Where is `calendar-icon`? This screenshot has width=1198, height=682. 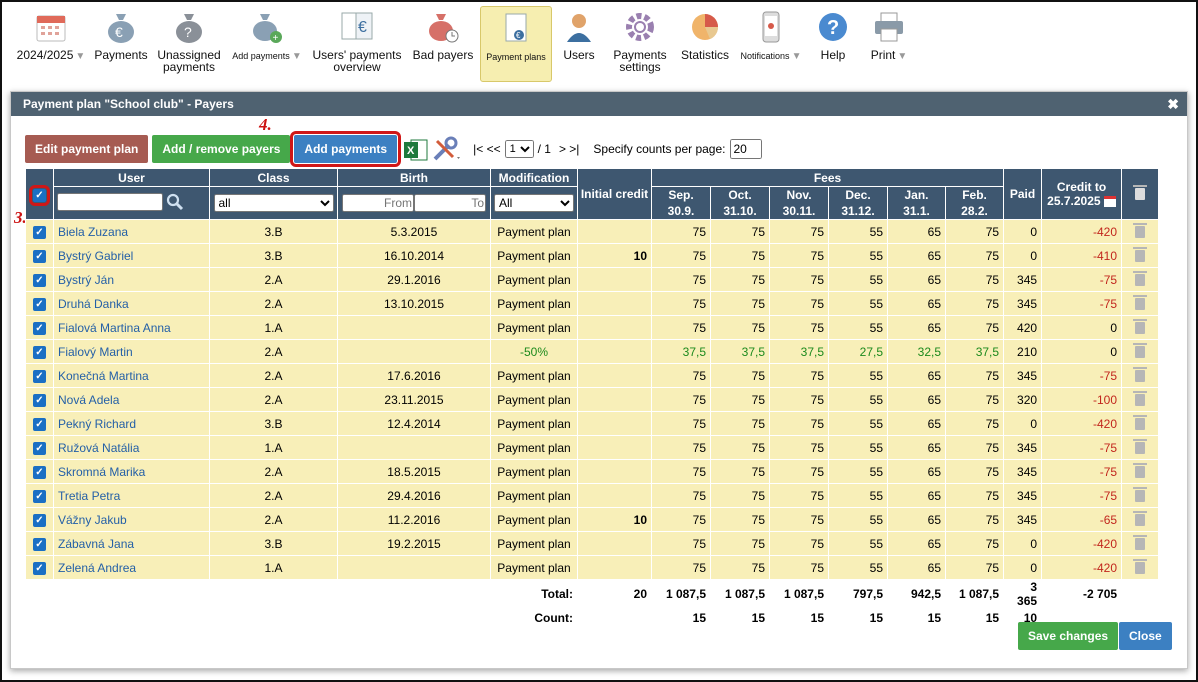
calendar-icon is located at coordinates (1109, 202).